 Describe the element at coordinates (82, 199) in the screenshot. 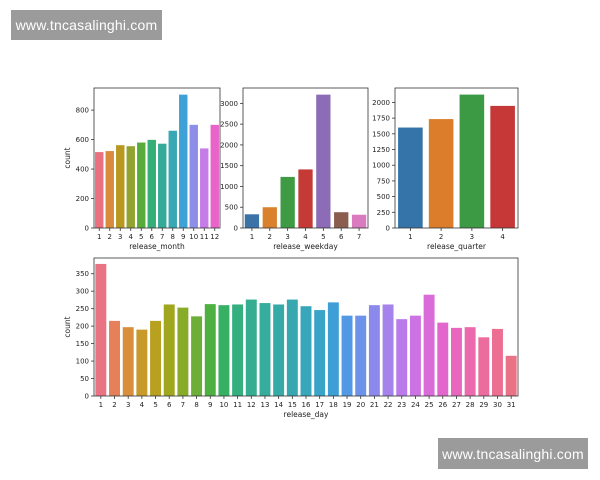

I see `y-tick-label: 200` at that location.